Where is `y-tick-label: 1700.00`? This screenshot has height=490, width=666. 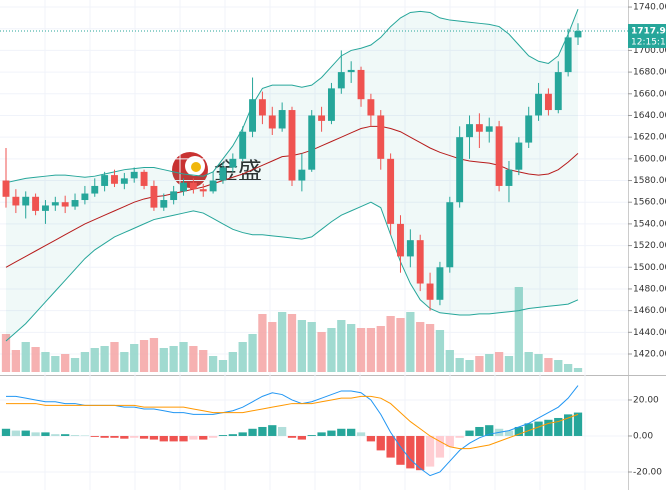 y-tick-label: 1700.00 is located at coordinates (649, 51).